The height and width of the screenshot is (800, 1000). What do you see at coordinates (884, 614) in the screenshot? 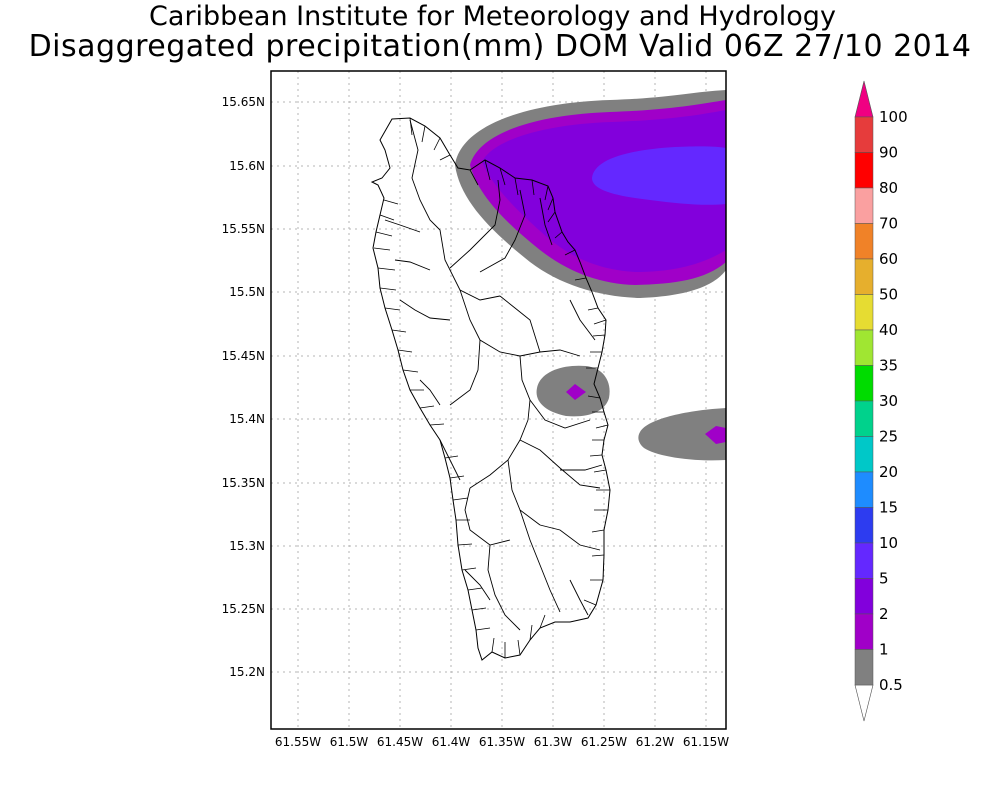
I see `colorbar-label: 2` at bounding box center [884, 614].